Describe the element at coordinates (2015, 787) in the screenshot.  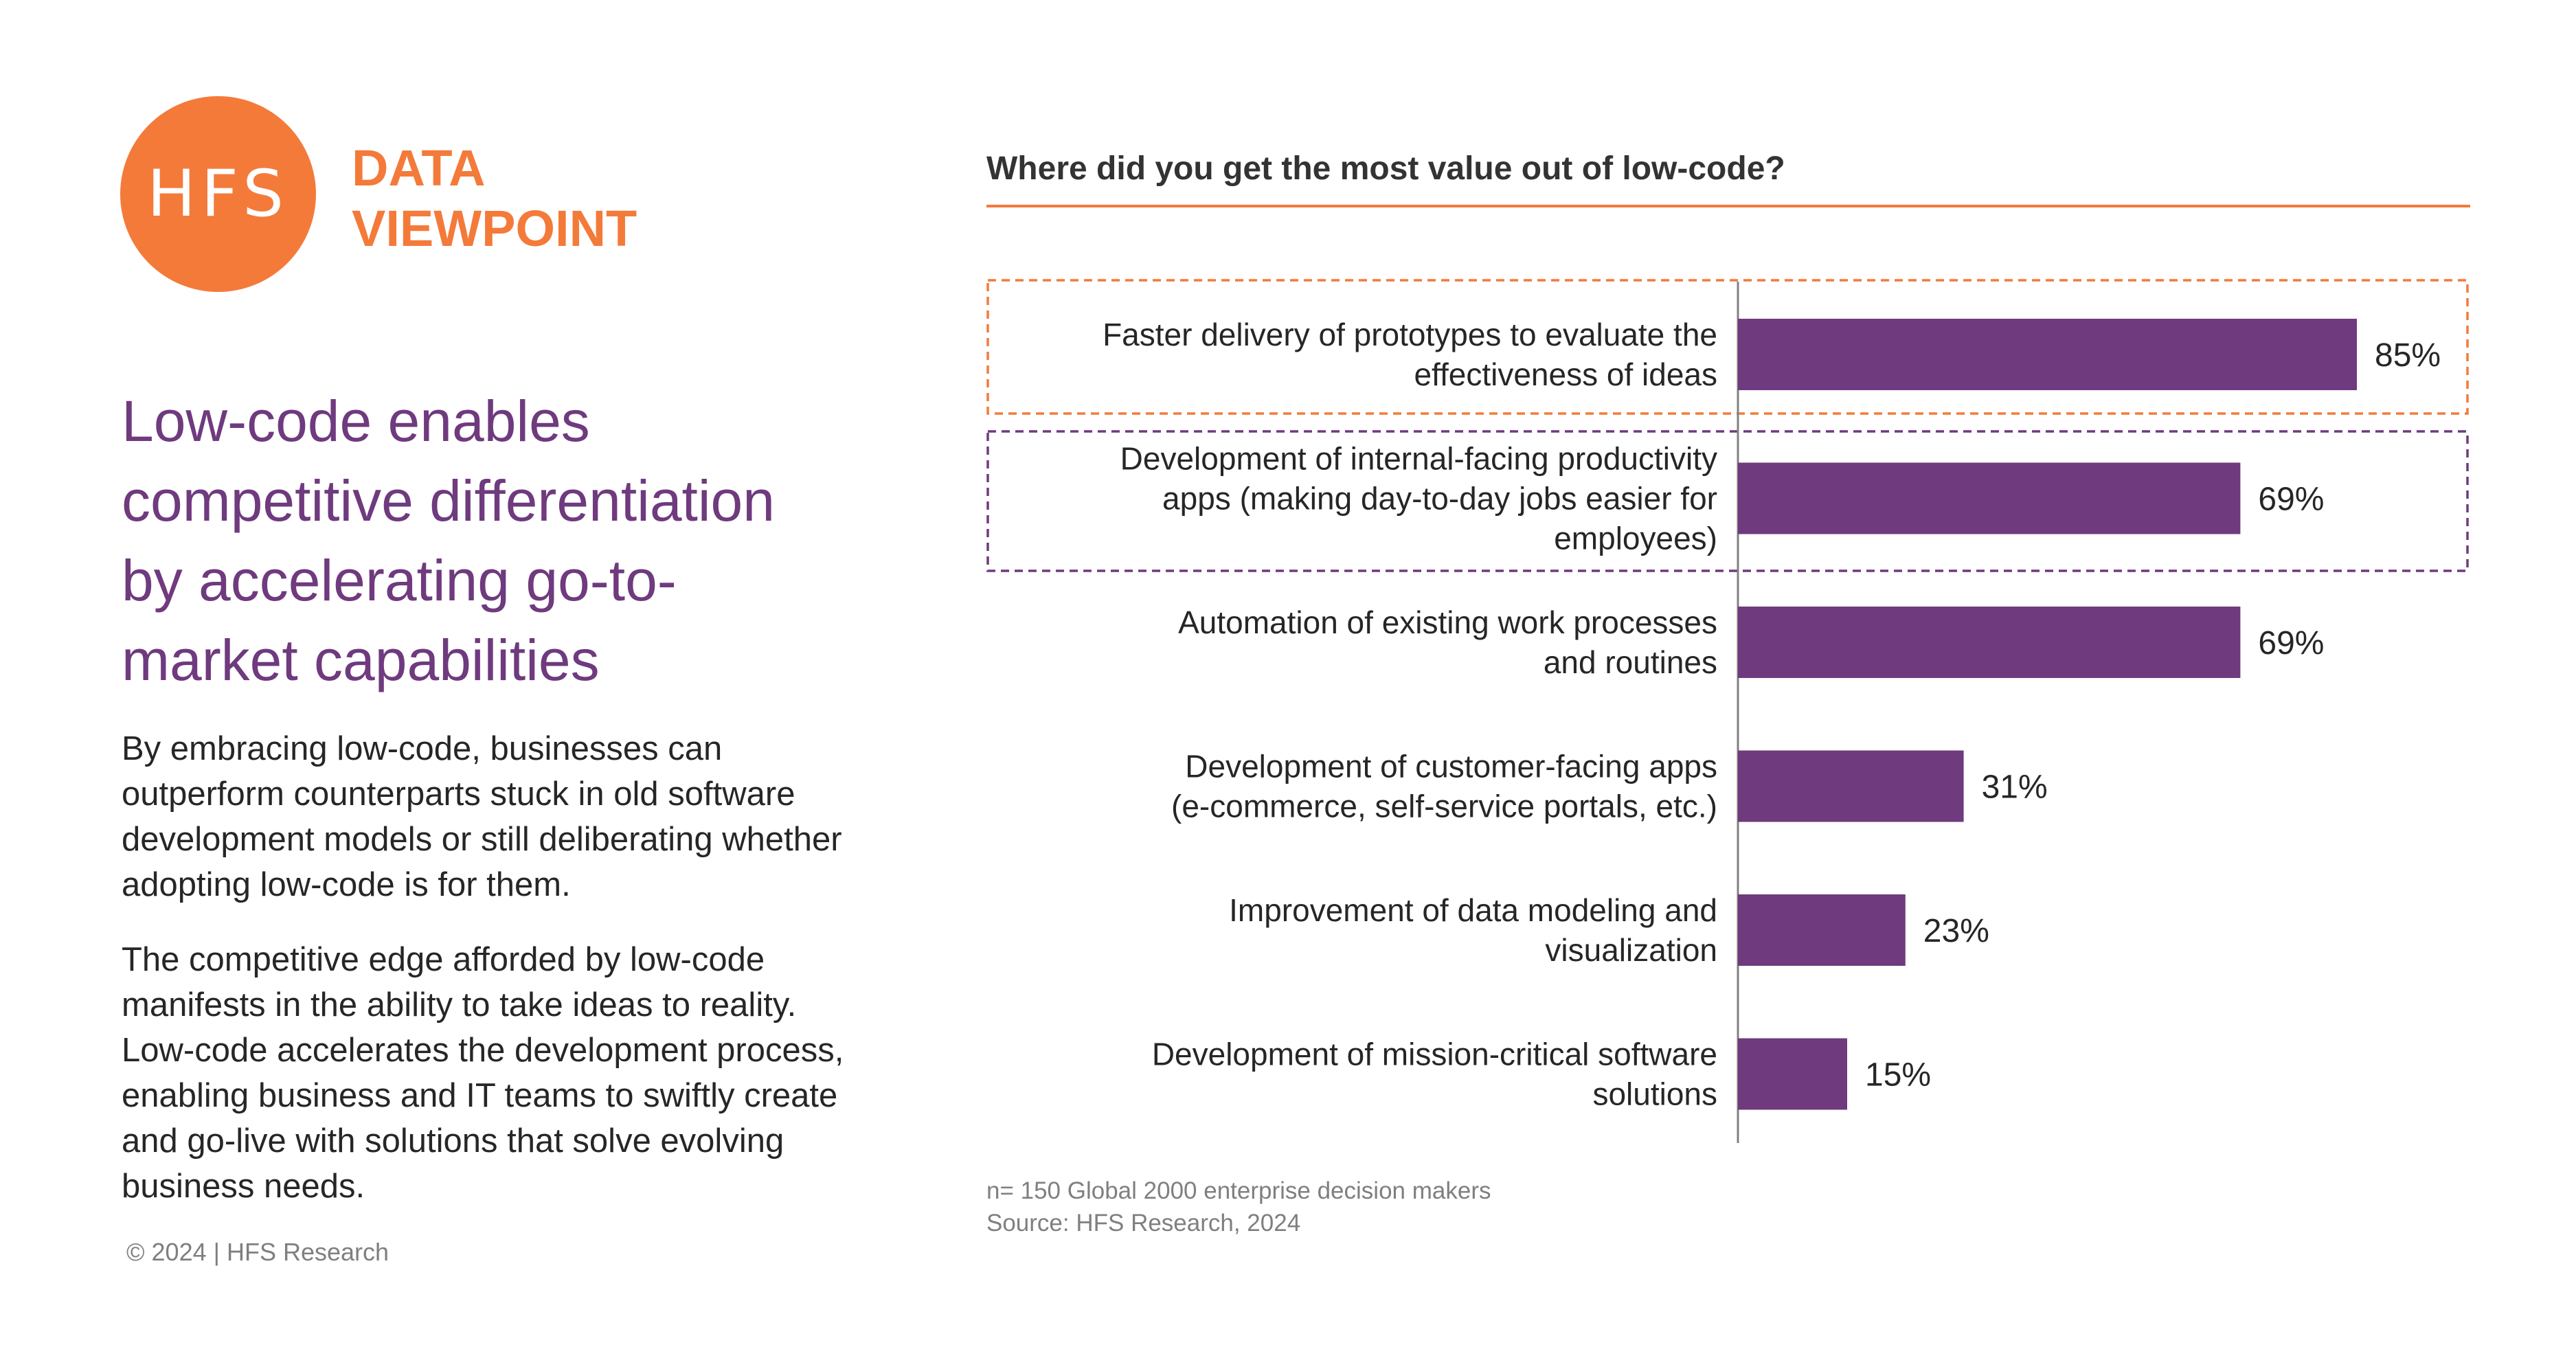
I see `data-label: 31%` at that location.